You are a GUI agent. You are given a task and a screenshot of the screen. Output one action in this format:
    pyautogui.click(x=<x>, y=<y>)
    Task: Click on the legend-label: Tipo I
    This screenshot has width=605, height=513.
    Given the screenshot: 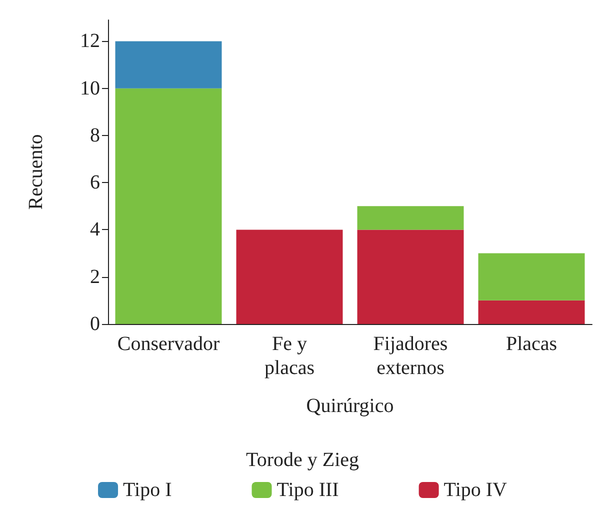 What is the action you would take?
    pyautogui.click(x=147, y=490)
    